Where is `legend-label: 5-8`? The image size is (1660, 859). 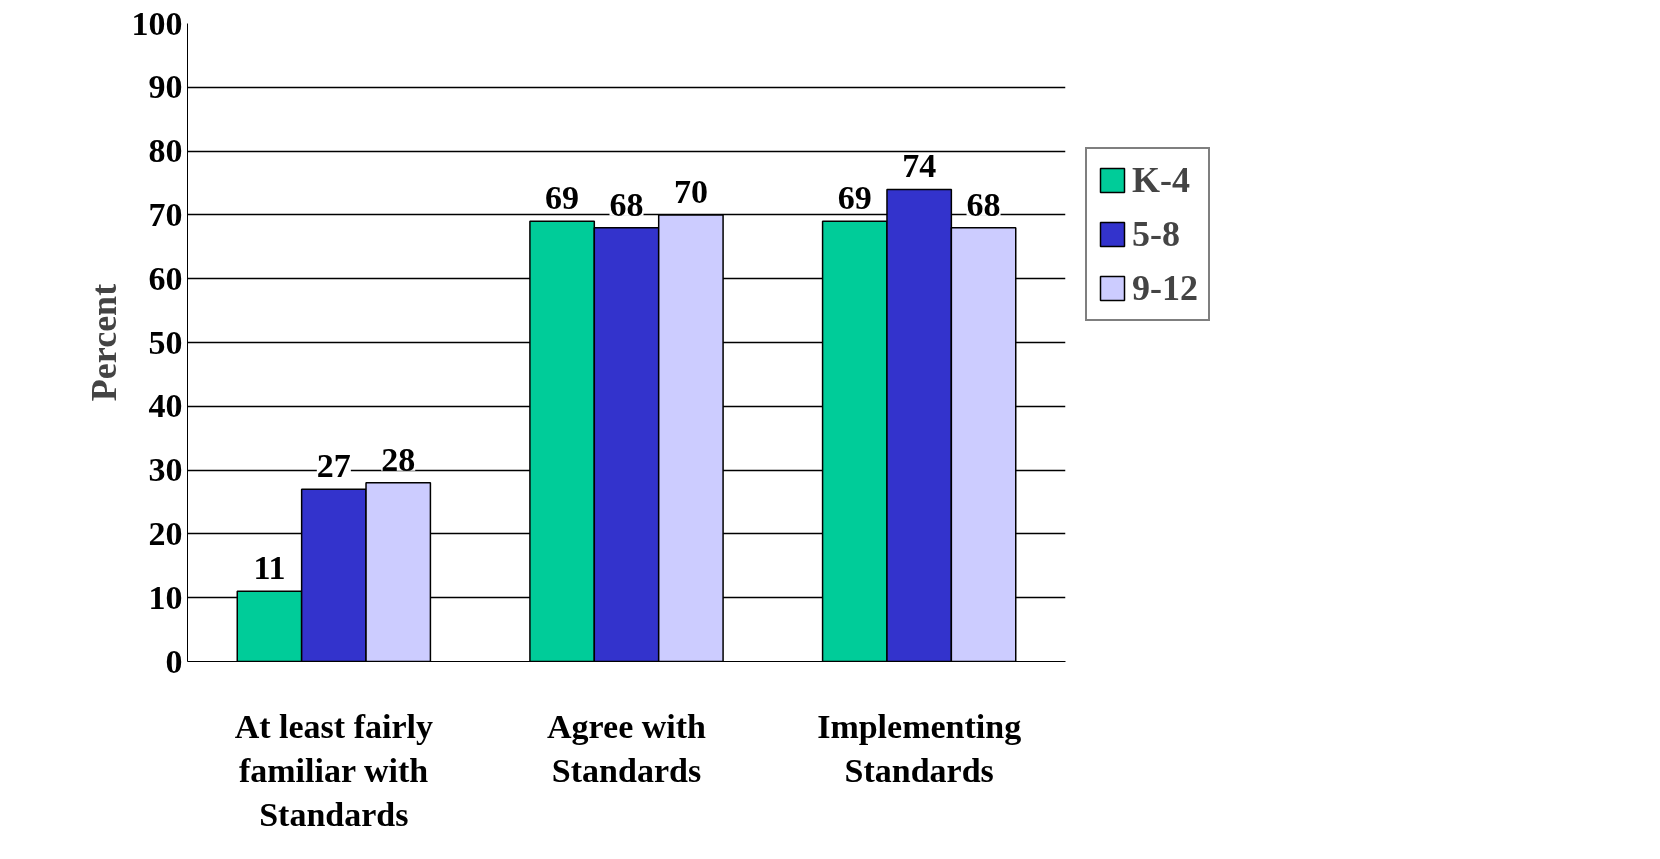
legend-label: 5-8 is located at coordinates (1156, 234).